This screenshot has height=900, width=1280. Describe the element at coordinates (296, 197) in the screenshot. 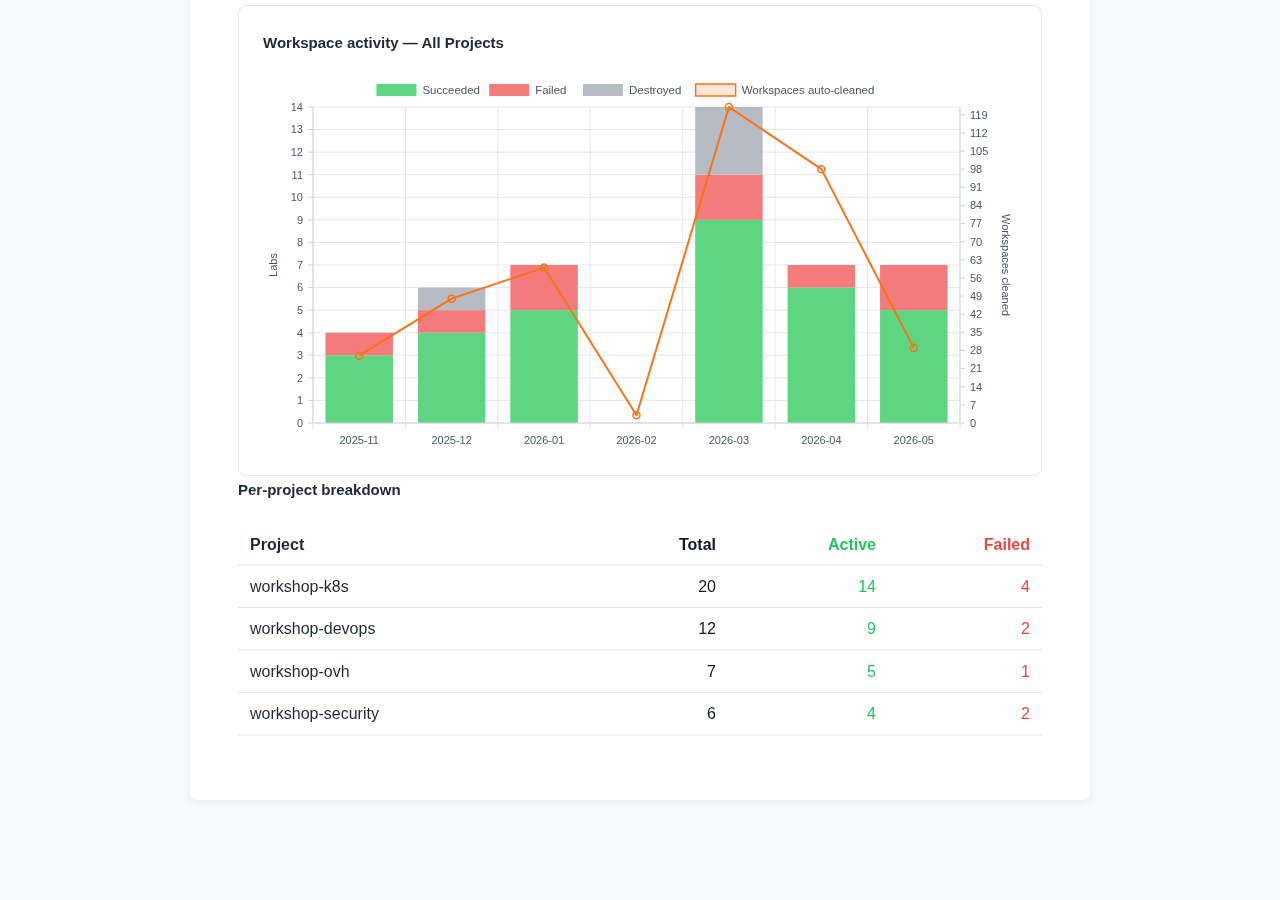

I see `y-tick-label: 10` at that location.